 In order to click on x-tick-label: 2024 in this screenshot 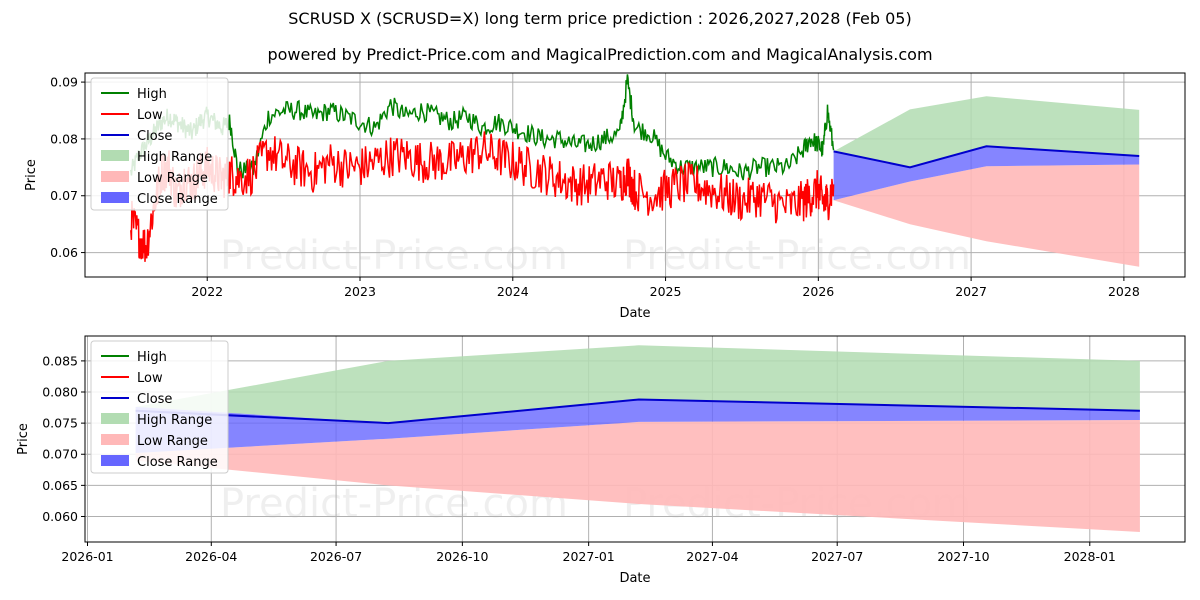, I will do `click(513, 291)`.